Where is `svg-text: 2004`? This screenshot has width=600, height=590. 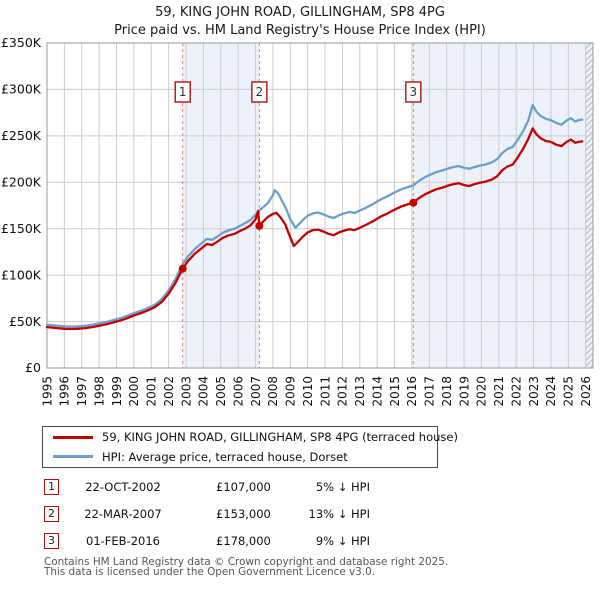 svg-text: 2004 is located at coordinates (204, 391).